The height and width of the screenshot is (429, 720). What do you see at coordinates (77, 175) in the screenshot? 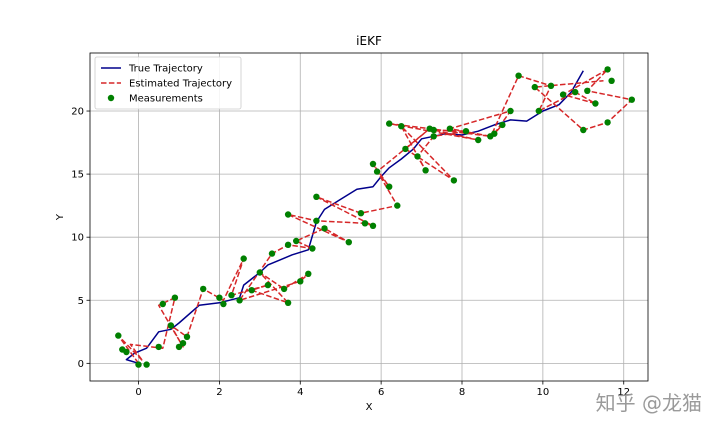
I see `y-tick-label: 15` at bounding box center [77, 175].